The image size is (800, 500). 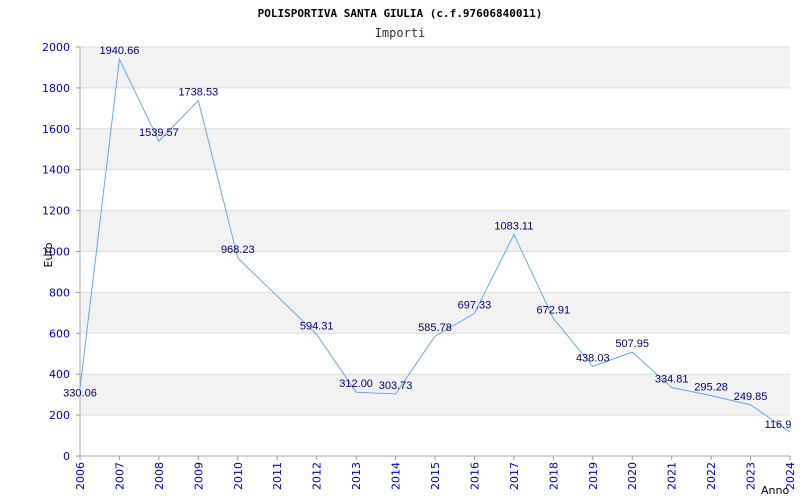 What do you see at coordinates (56, 129) in the screenshot?
I see `y-tick-label: 1600` at bounding box center [56, 129].